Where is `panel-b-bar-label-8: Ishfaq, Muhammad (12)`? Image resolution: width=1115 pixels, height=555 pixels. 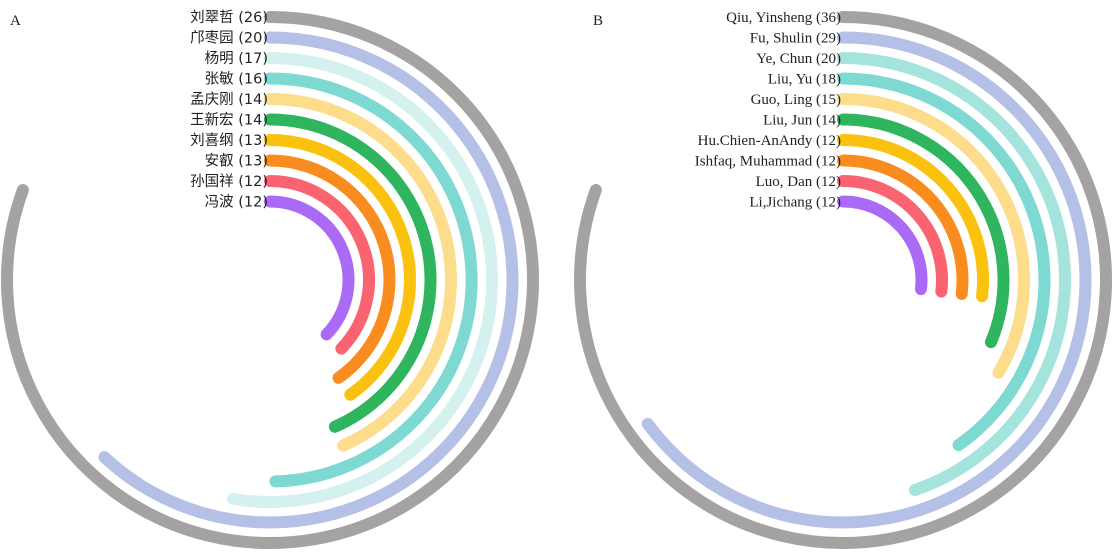
panel-b-bar-label-8: Ishfaq, Muhammad (12) is located at coordinates (768, 162).